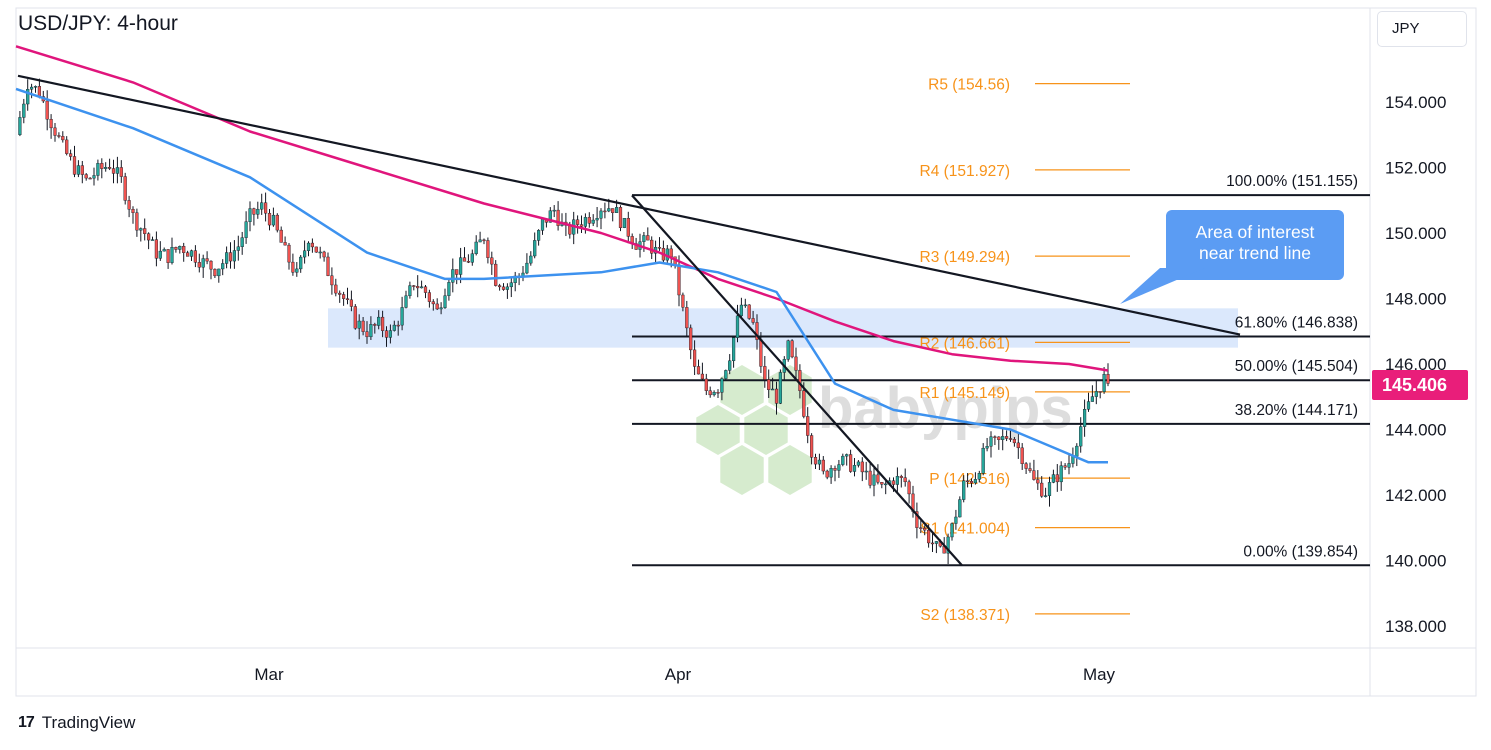  What do you see at coordinates (969, 85) in the screenshot?
I see `pivot-label-0: R5 (154.56)` at bounding box center [969, 85].